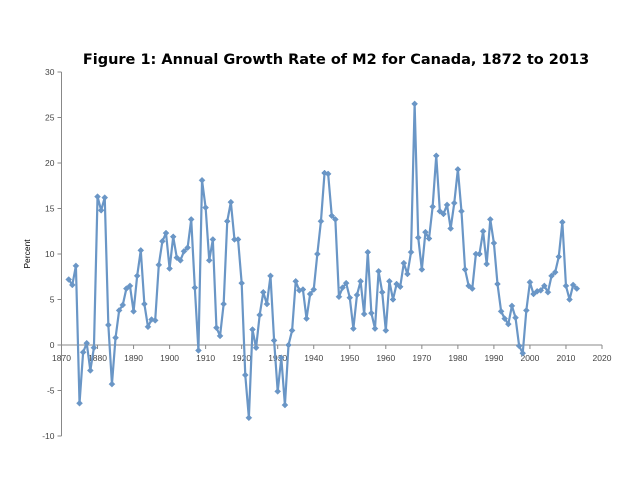 The width and height of the screenshot is (640, 480). I want to click on y-tick-label: 30, so click(50, 72).